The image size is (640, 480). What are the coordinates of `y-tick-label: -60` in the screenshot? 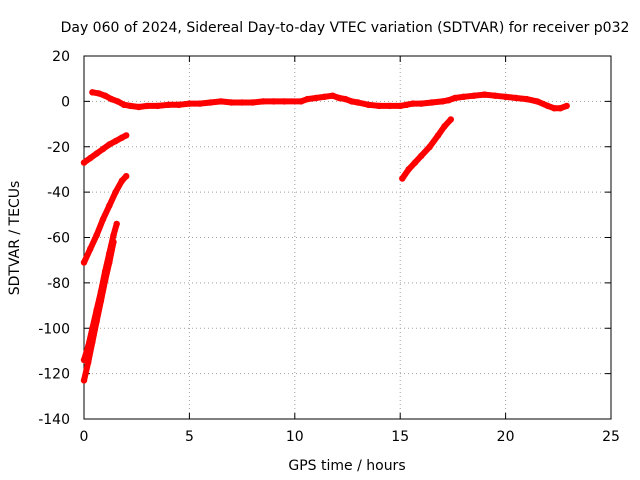 It's located at (58, 239).